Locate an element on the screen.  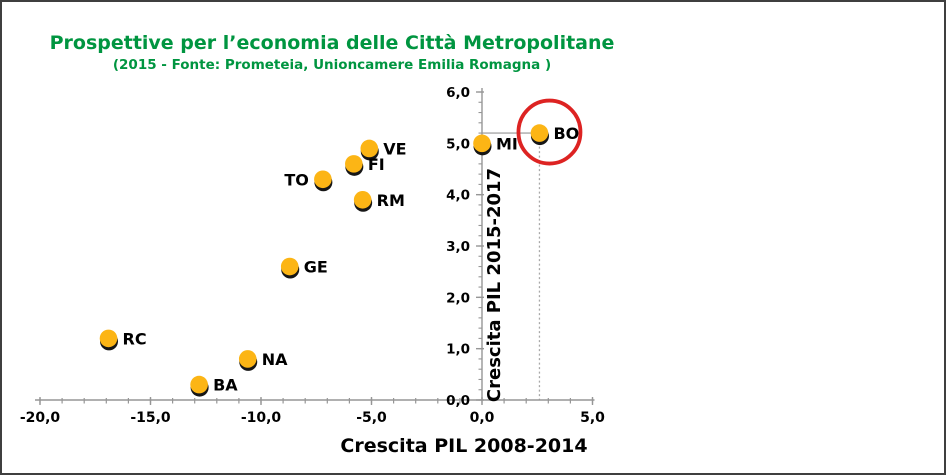
data-point-VE is located at coordinates (369, 150).